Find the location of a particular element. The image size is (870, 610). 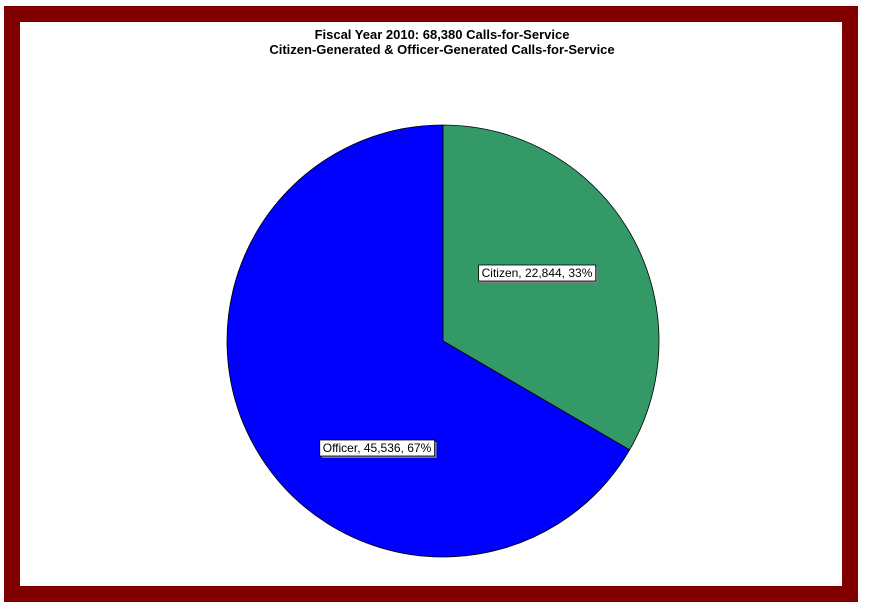

data-label-text-citizen: Citizen, 22,844, 33% is located at coordinates (537, 273).